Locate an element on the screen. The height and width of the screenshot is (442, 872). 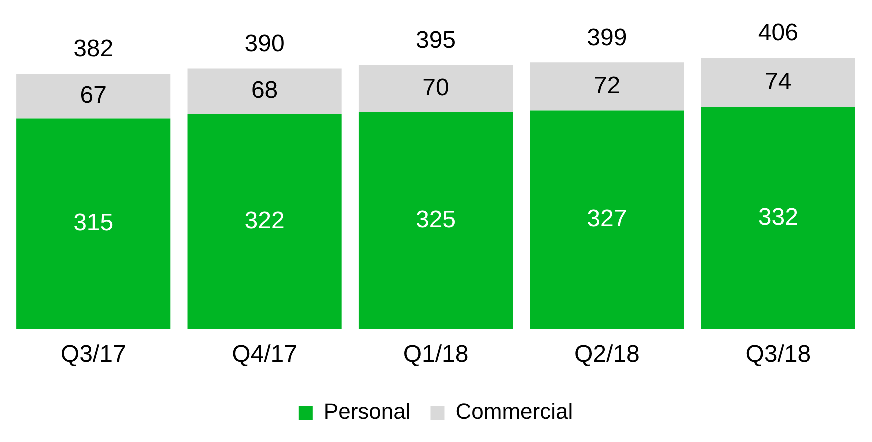
x-tick-label: Q2/18 is located at coordinates (607, 354).